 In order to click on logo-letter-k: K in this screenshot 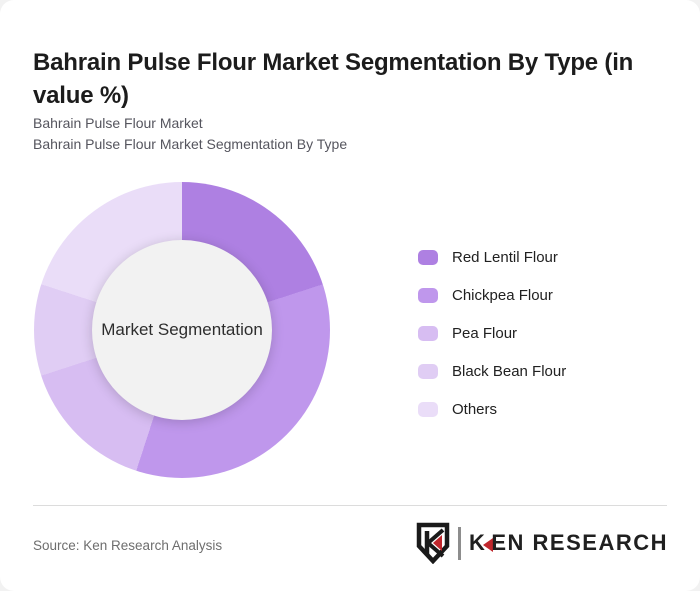, I will do `click(477, 542)`.